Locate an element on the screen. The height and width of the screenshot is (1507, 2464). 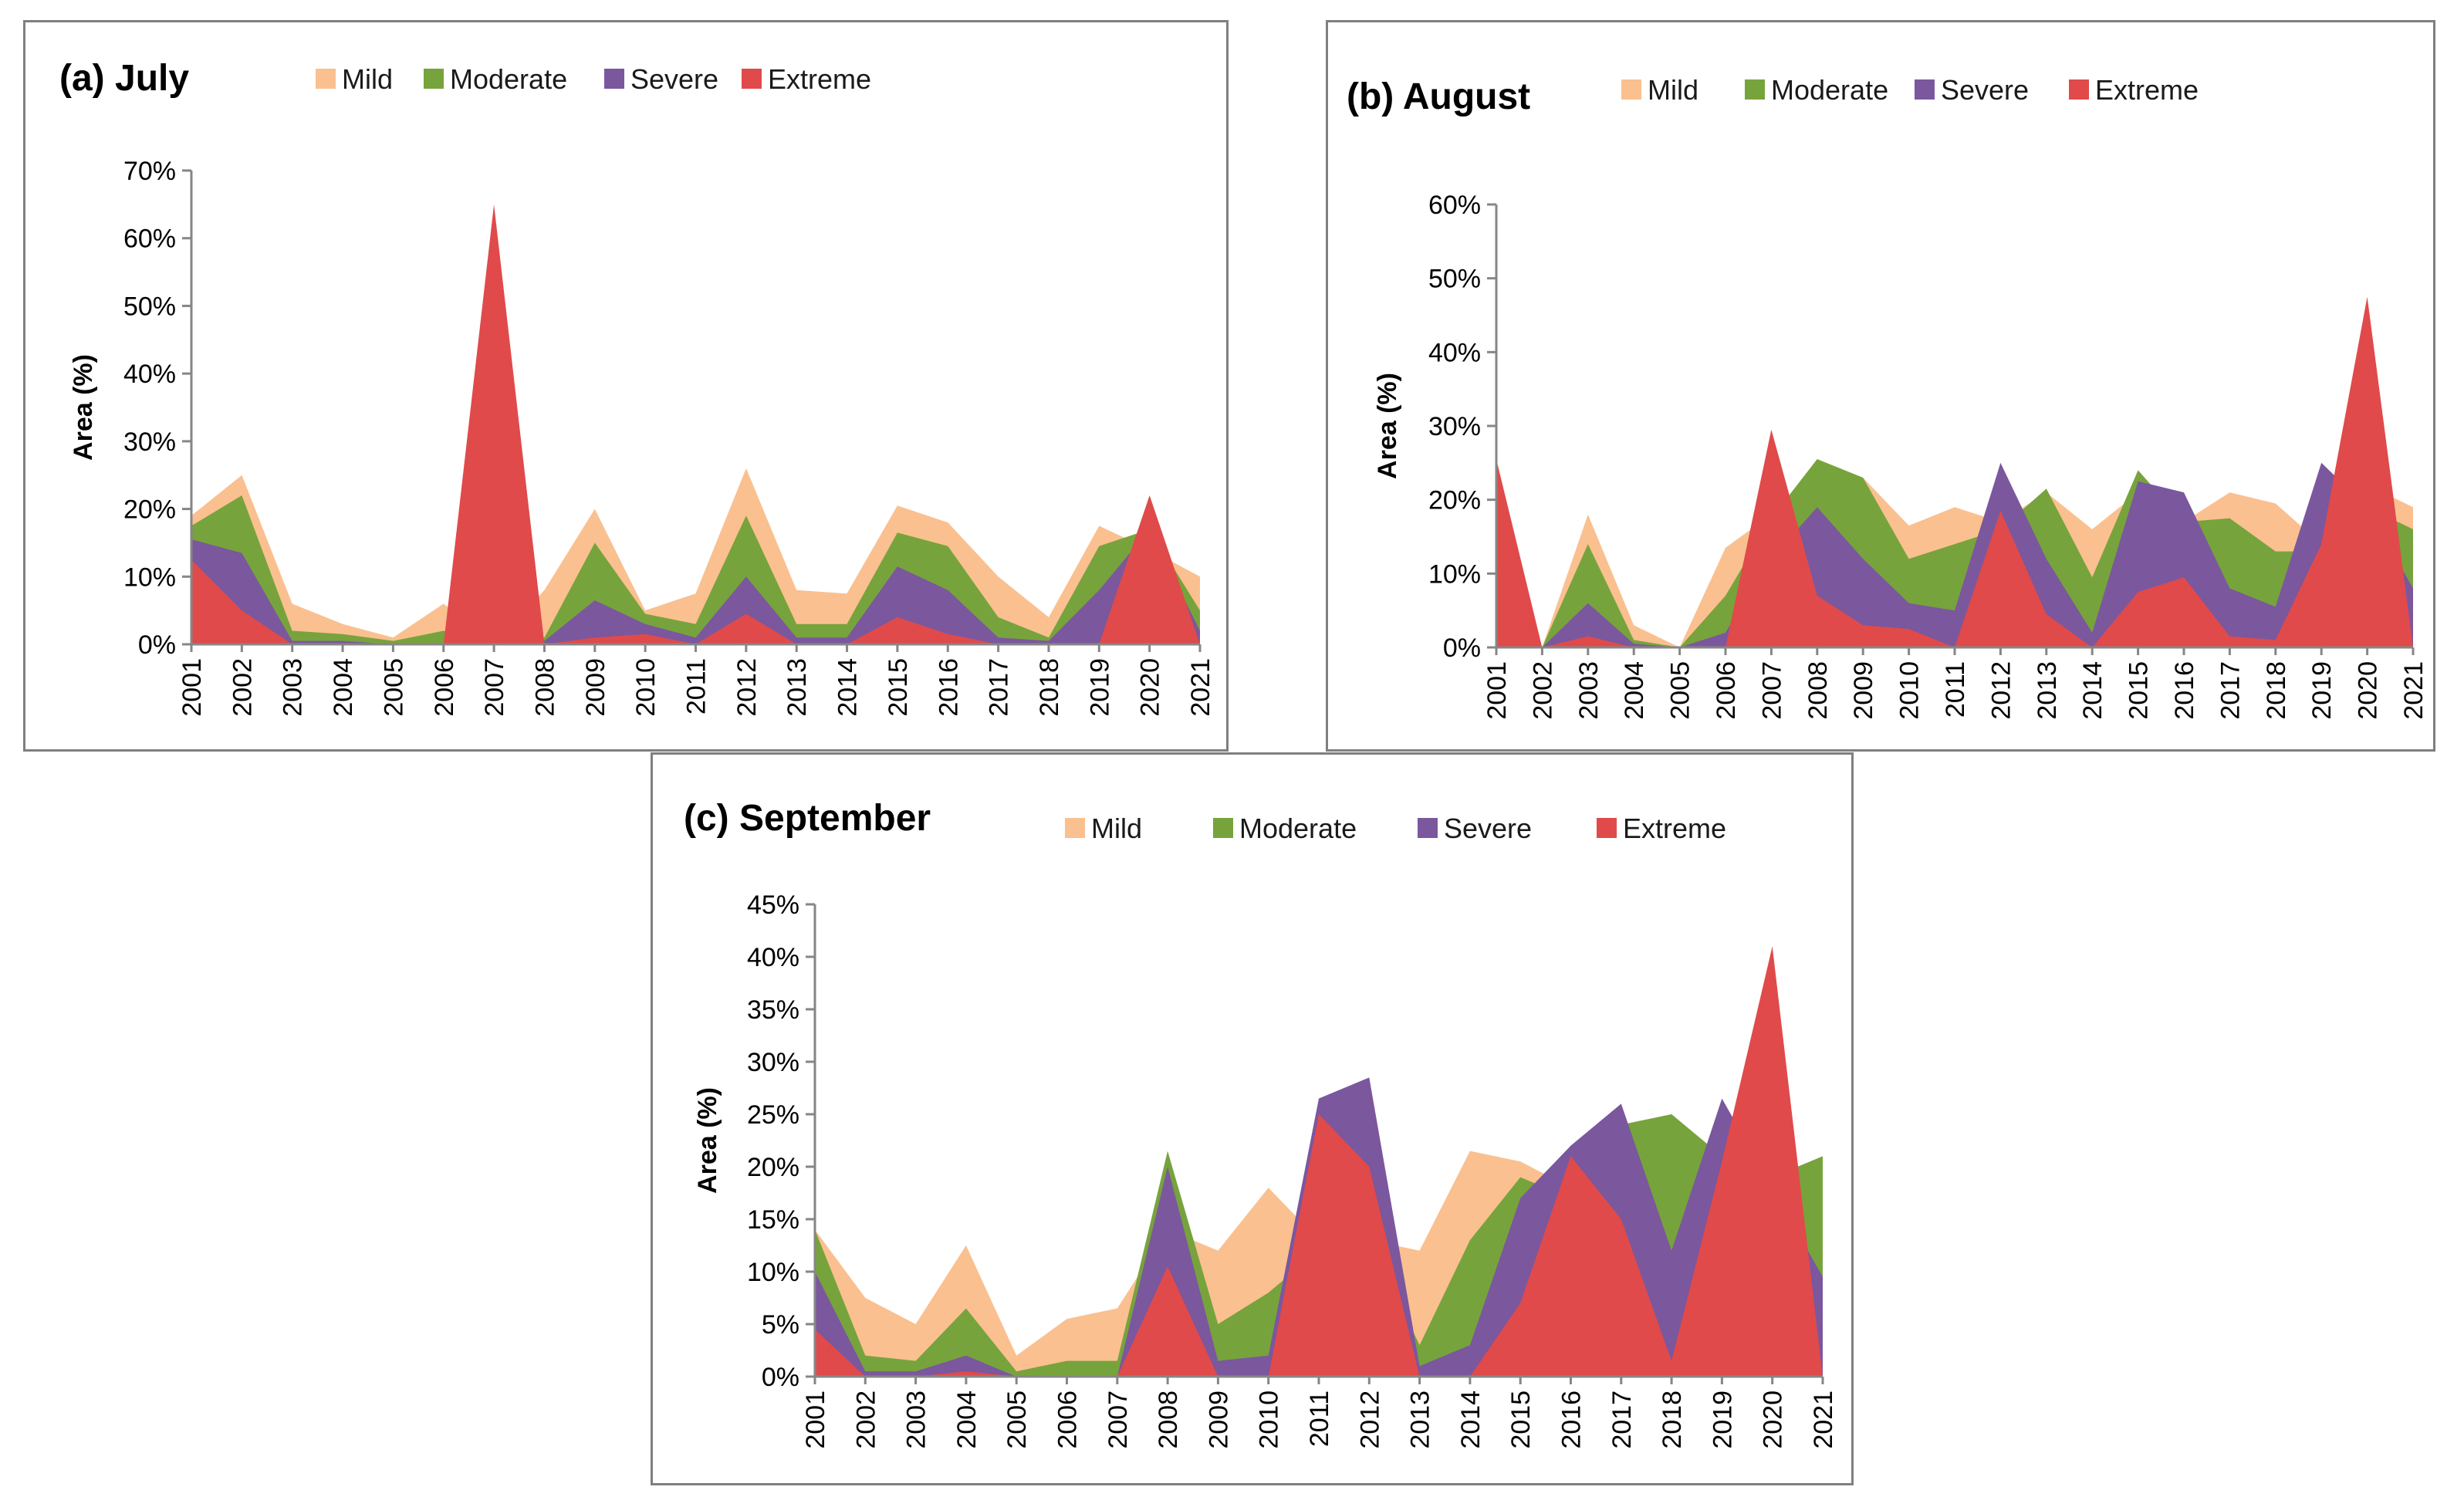
x-tick-label: 2014 is located at coordinates (848, 687).